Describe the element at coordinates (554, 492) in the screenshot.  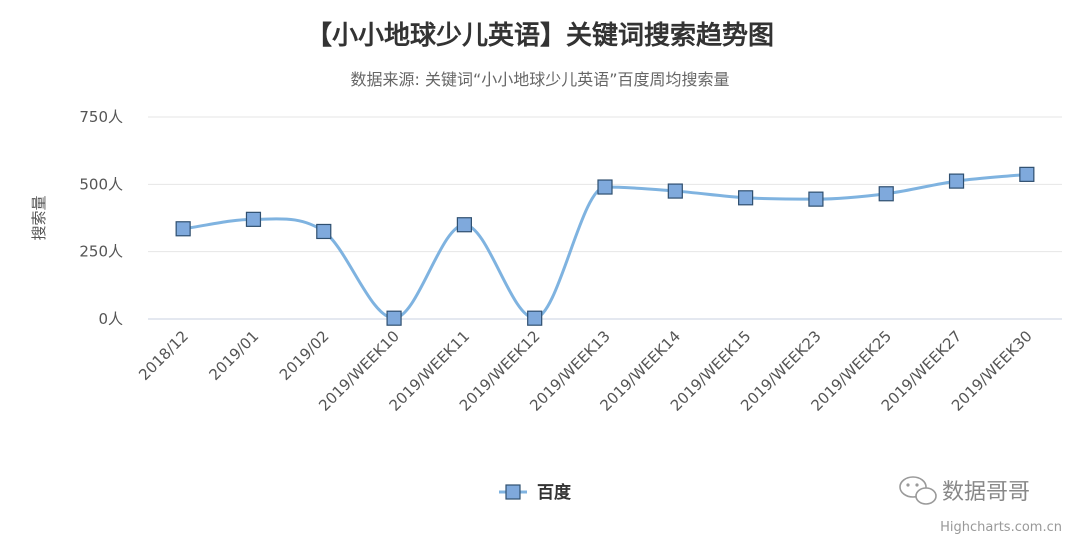
I see `legend-label-baidu: 百度` at that location.